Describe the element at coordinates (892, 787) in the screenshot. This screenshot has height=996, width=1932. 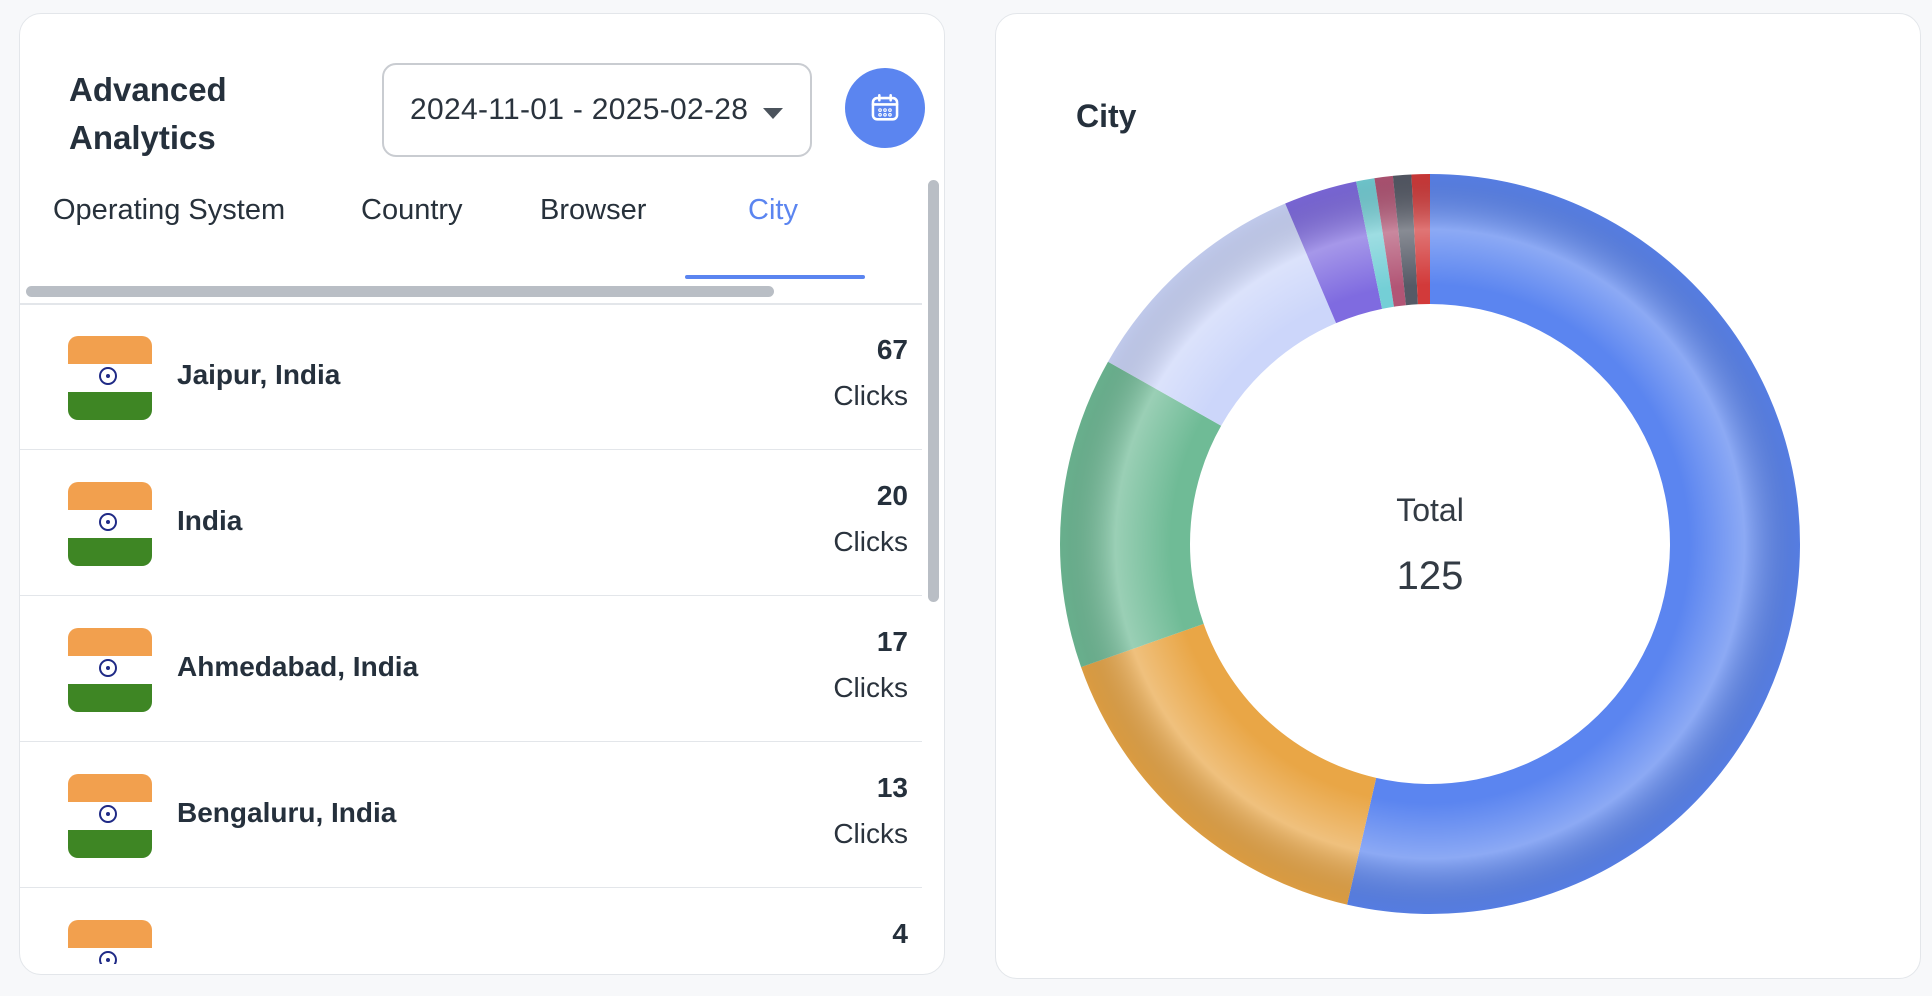
I see `click-count: 13` at that location.